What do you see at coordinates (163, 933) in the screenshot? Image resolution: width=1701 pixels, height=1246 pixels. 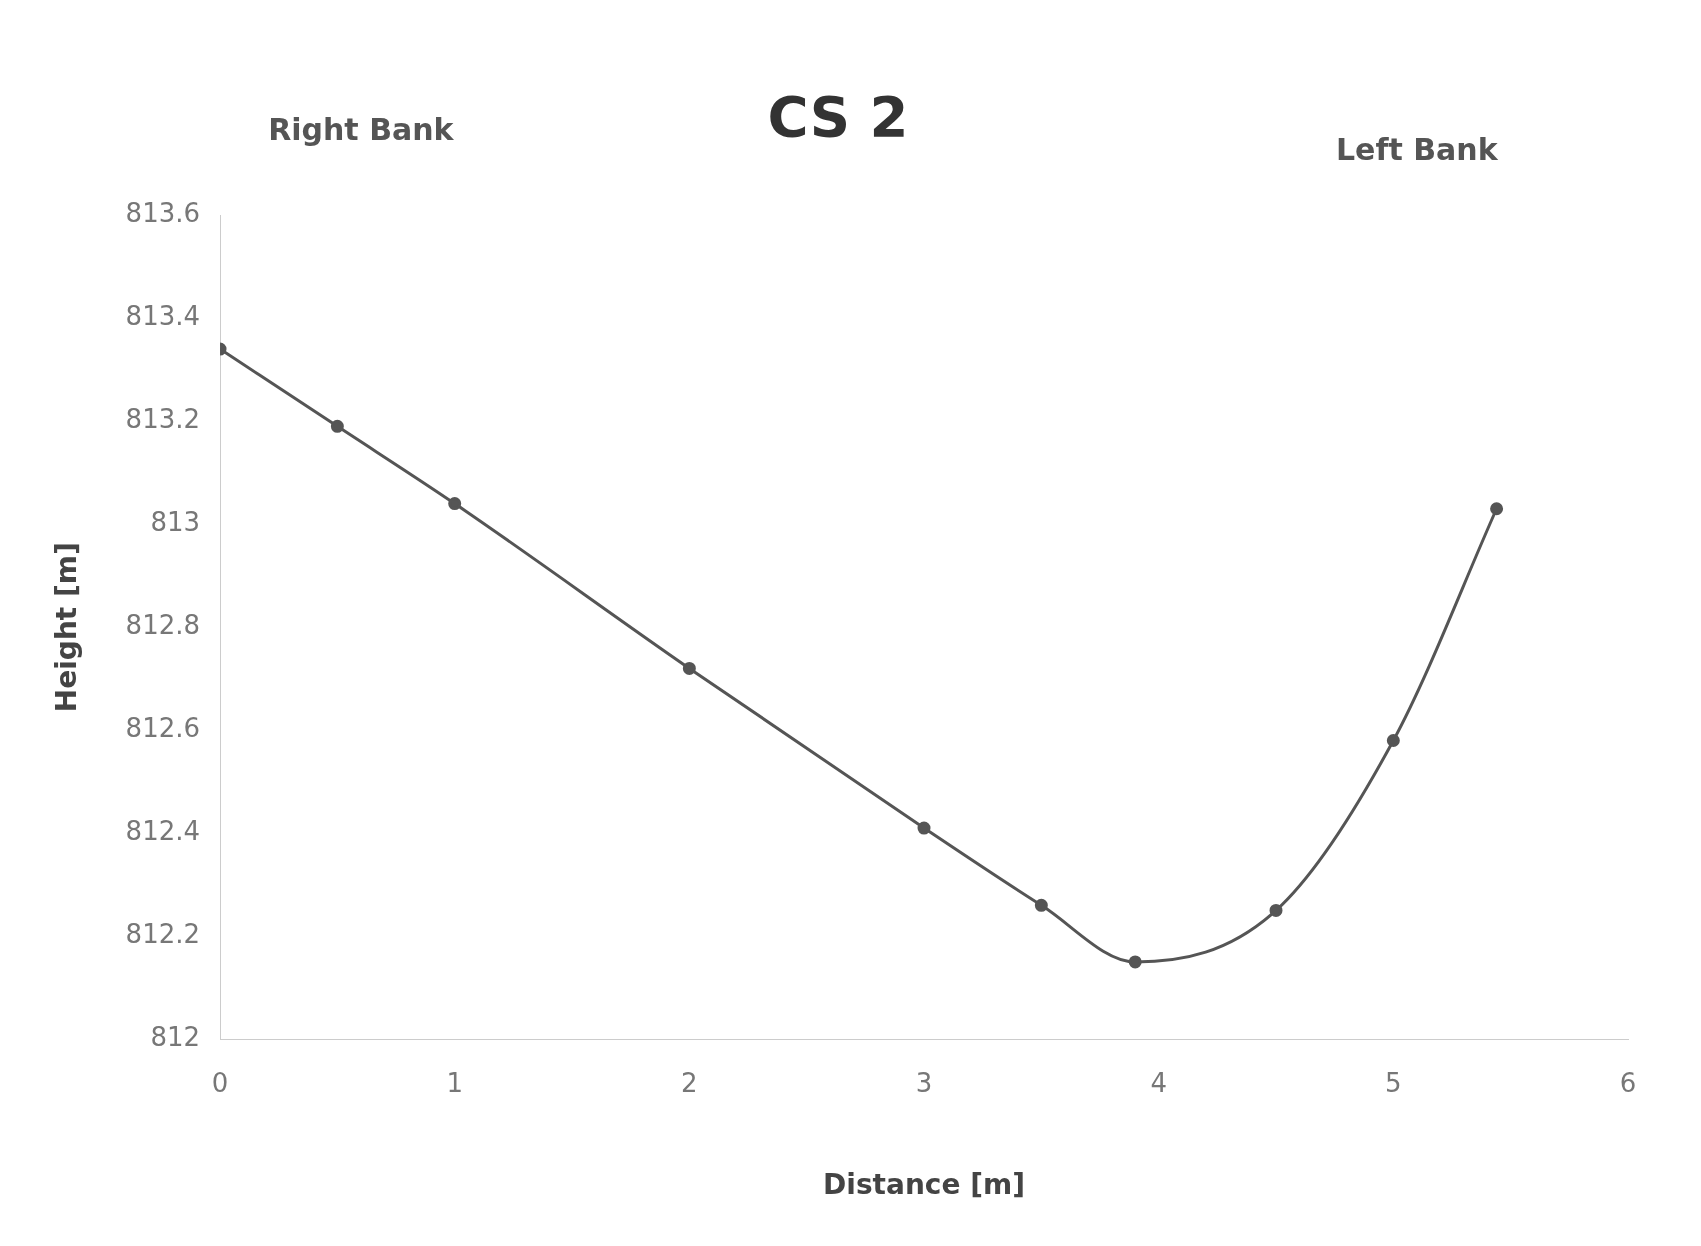 I see `y-tick-label: 812.2` at bounding box center [163, 933].